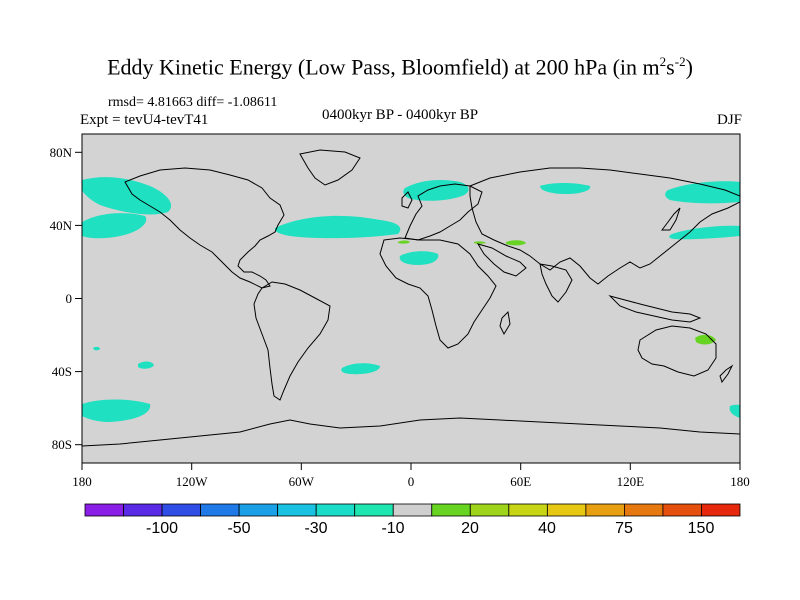 This screenshot has width=800, height=600. Describe the element at coordinates (729, 120) in the screenshot. I see `season-label: DJF` at that location.